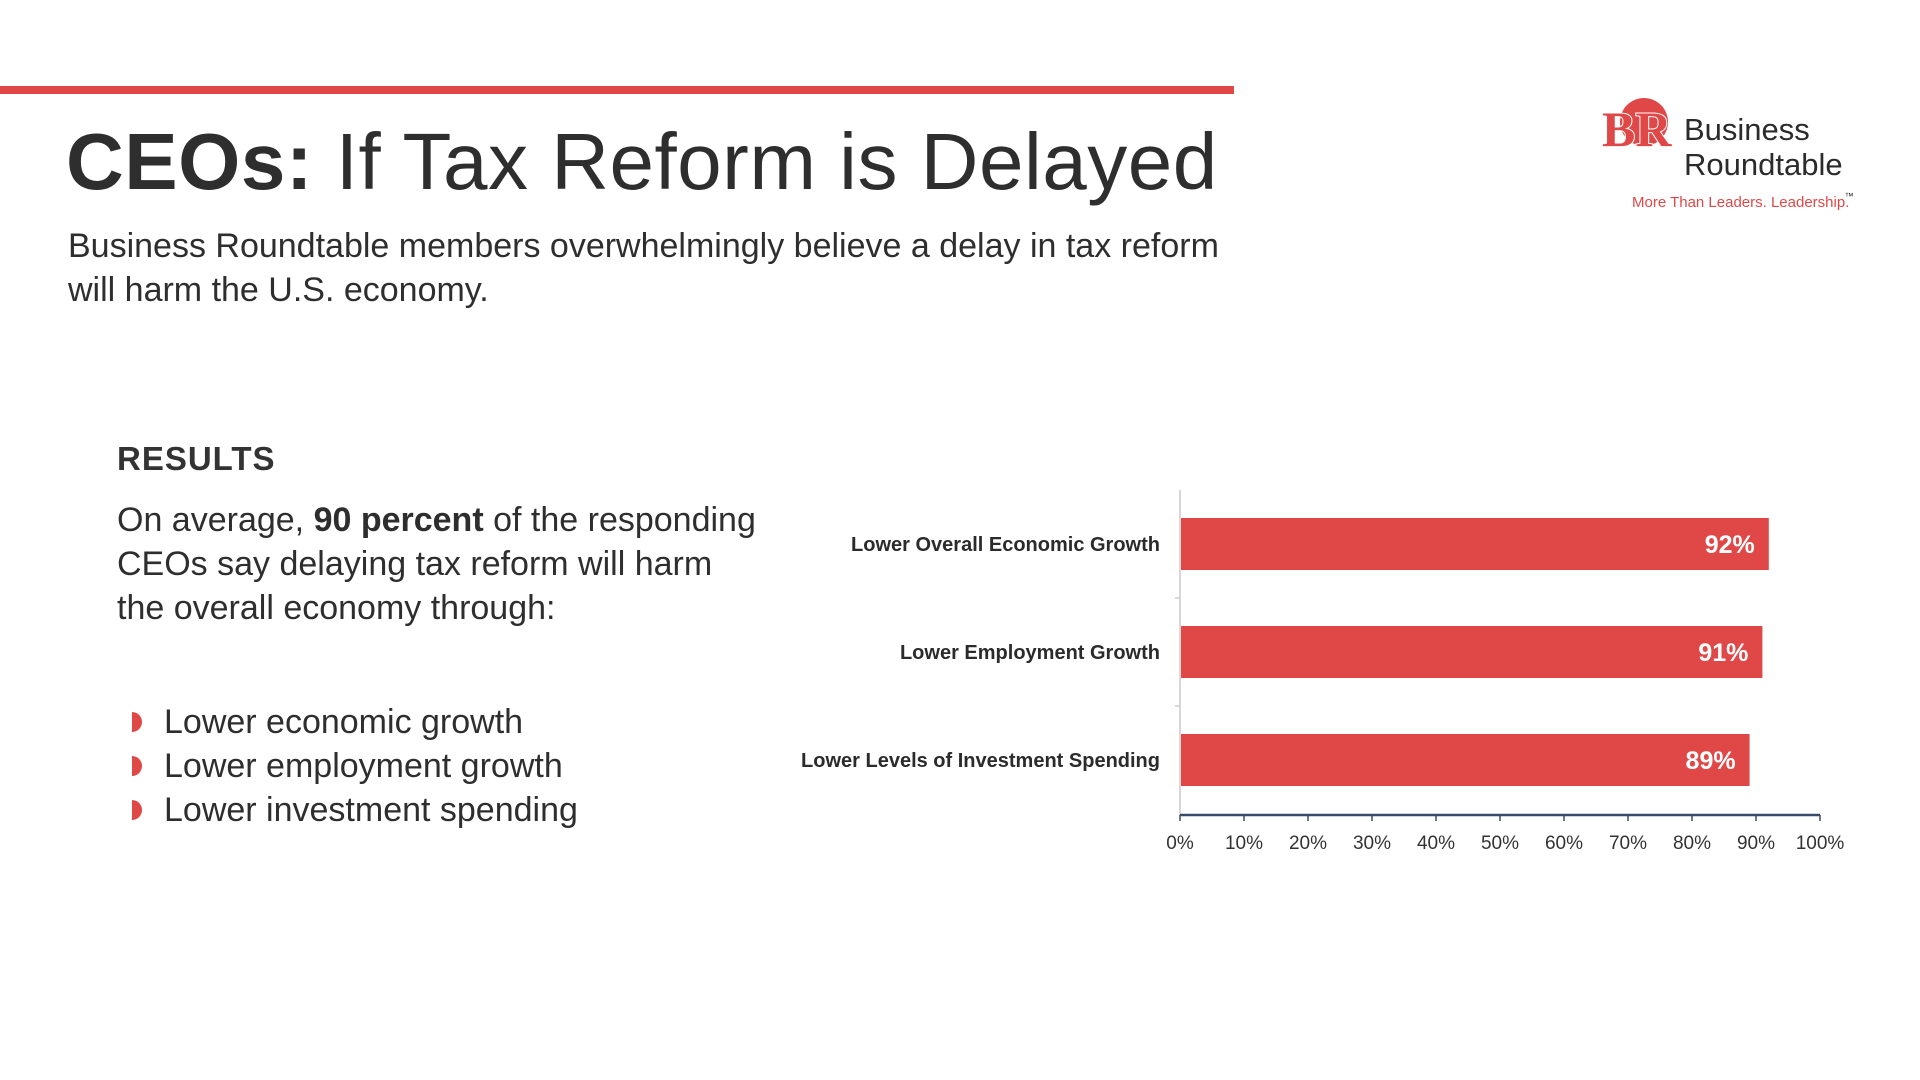  I want to click on logo-line-2: Roundtable™, so click(1769, 174).